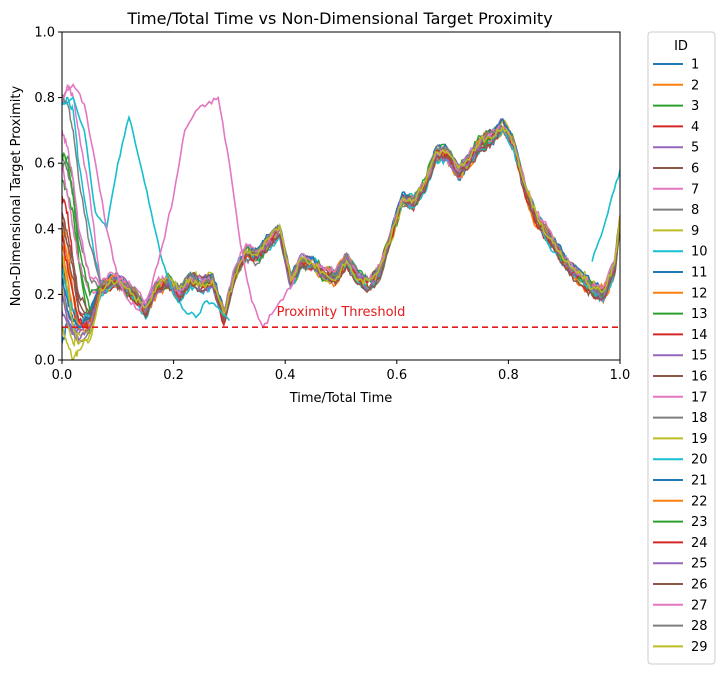 The width and height of the screenshot is (725, 674). I want to click on legend-label-19: 19, so click(699, 439).